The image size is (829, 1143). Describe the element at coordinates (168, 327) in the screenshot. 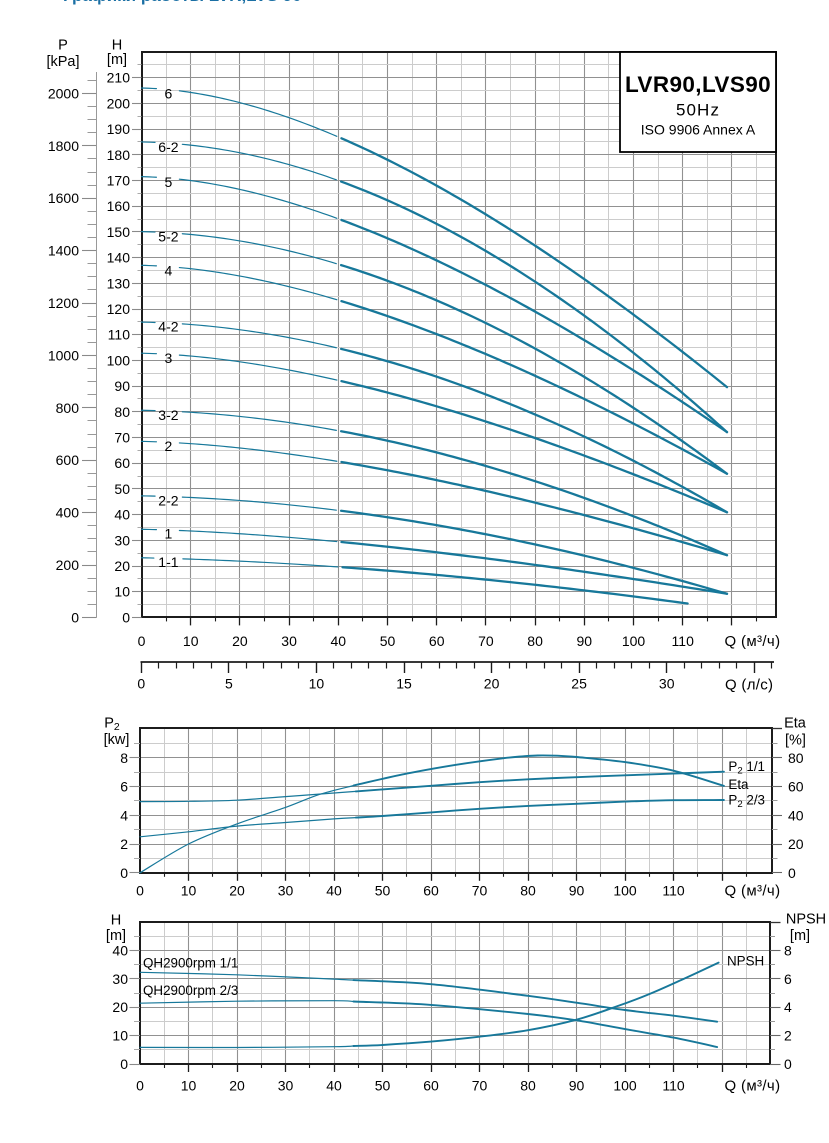

I see `svg-text: 4-2` at that location.